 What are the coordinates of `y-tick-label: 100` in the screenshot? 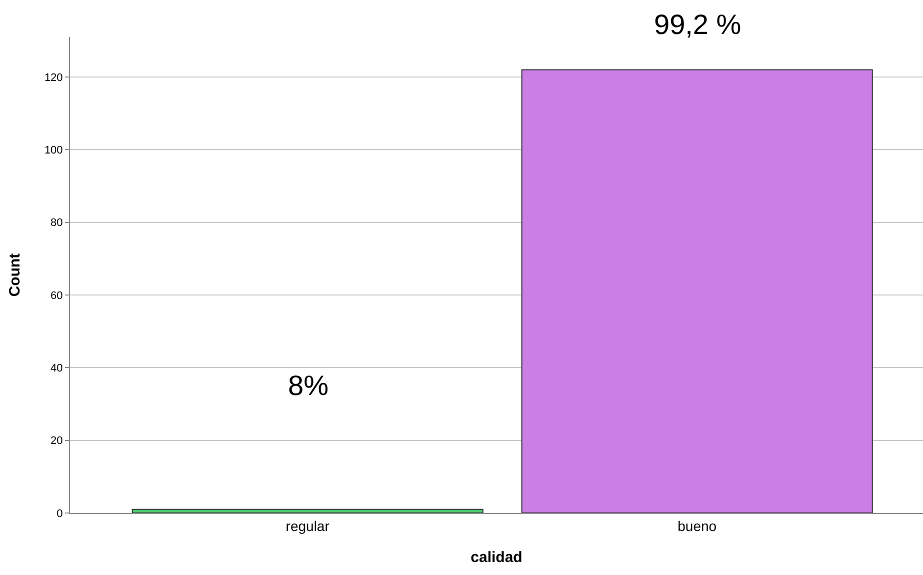 It's located at (53, 150).